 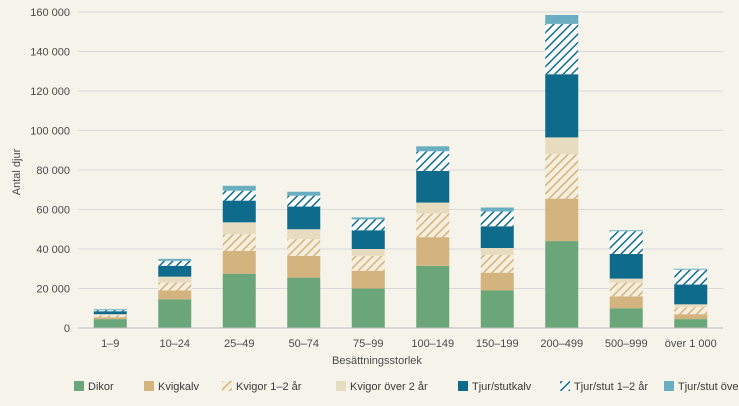 I want to click on y-tick-label: 60 000, so click(x=53, y=211).